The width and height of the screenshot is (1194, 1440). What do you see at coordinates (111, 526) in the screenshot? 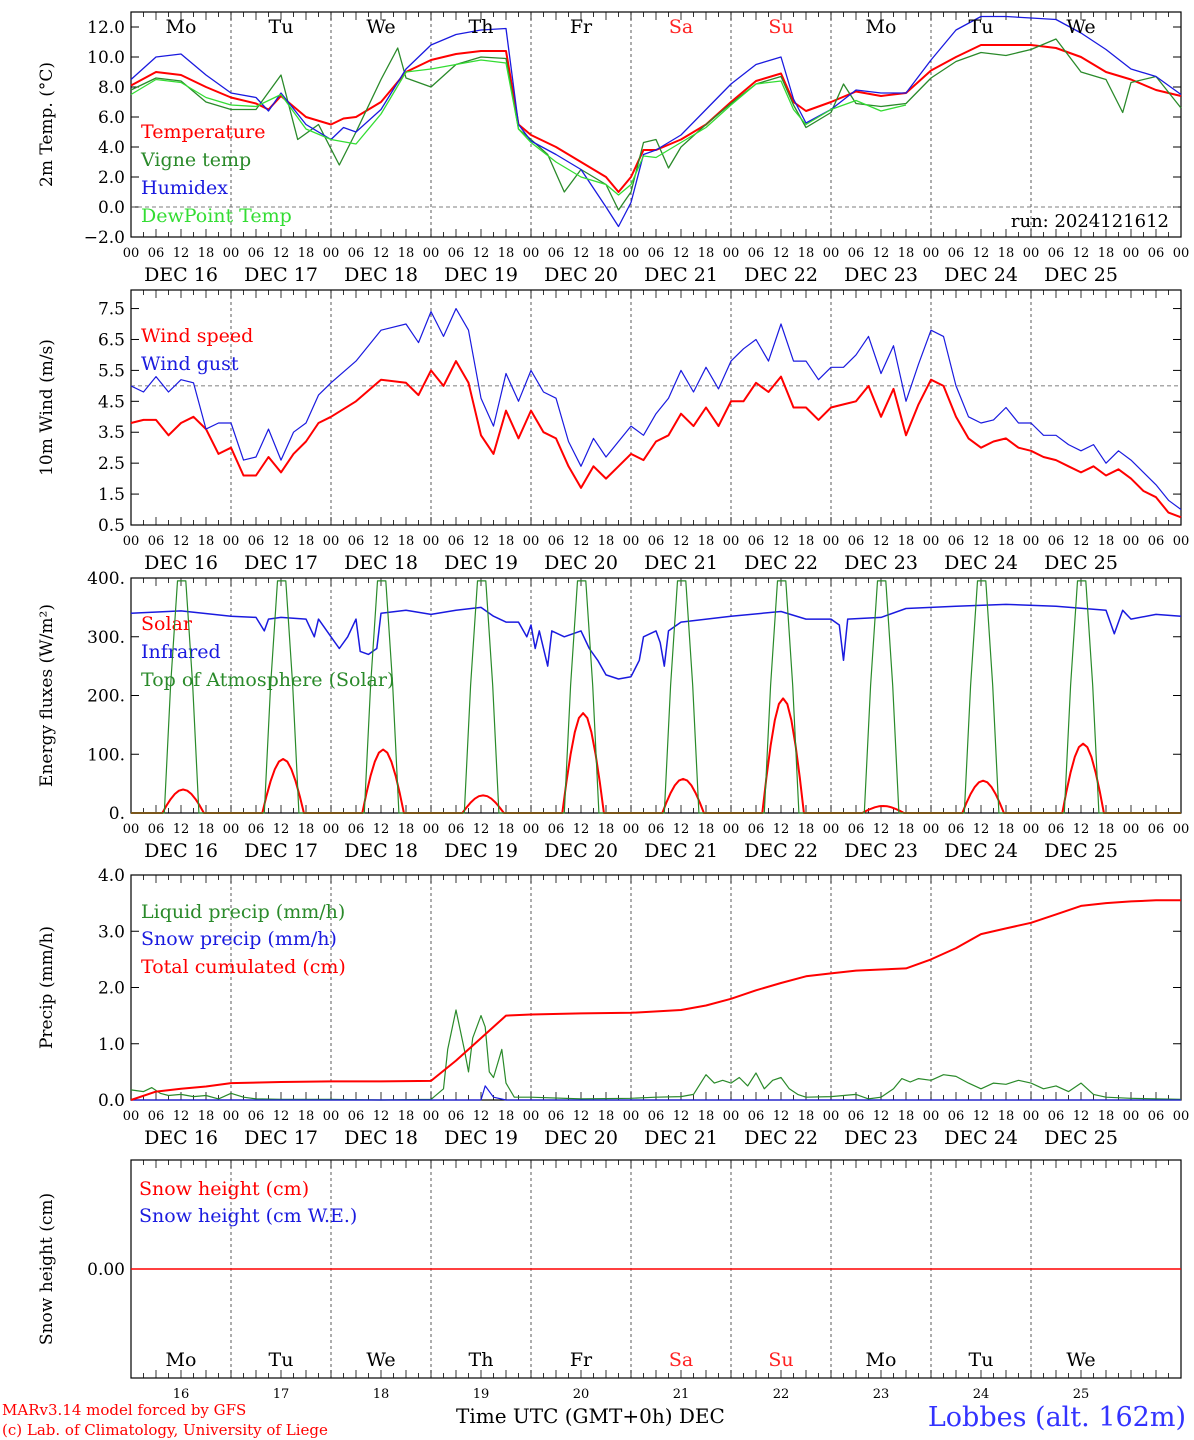
I see `panel2-y-tick-label: 0.5` at bounding box center [111, 526].